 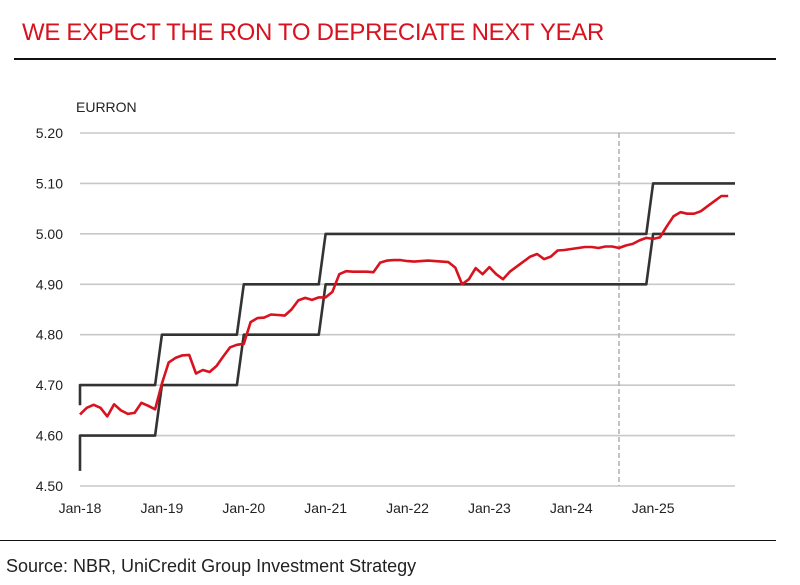 What do you see at coordinates (49, 309) in the screenshot?
I see `y-axis-ticks: 5.20 5.10 5.00 4.90 4.80 4.70 4.60 4.50` at bounding box center [49, 309].